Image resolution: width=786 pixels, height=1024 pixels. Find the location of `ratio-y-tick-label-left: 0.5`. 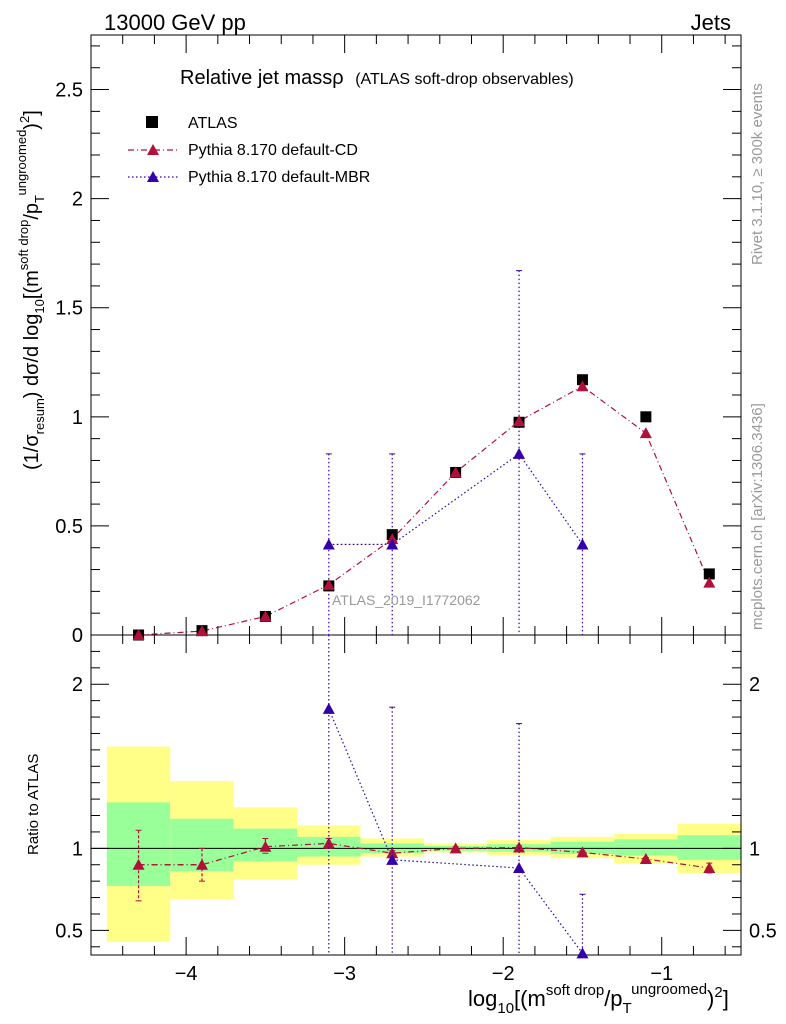

ratio-y-tick-label-left: 0.5 is located at coordinates (69, 931).